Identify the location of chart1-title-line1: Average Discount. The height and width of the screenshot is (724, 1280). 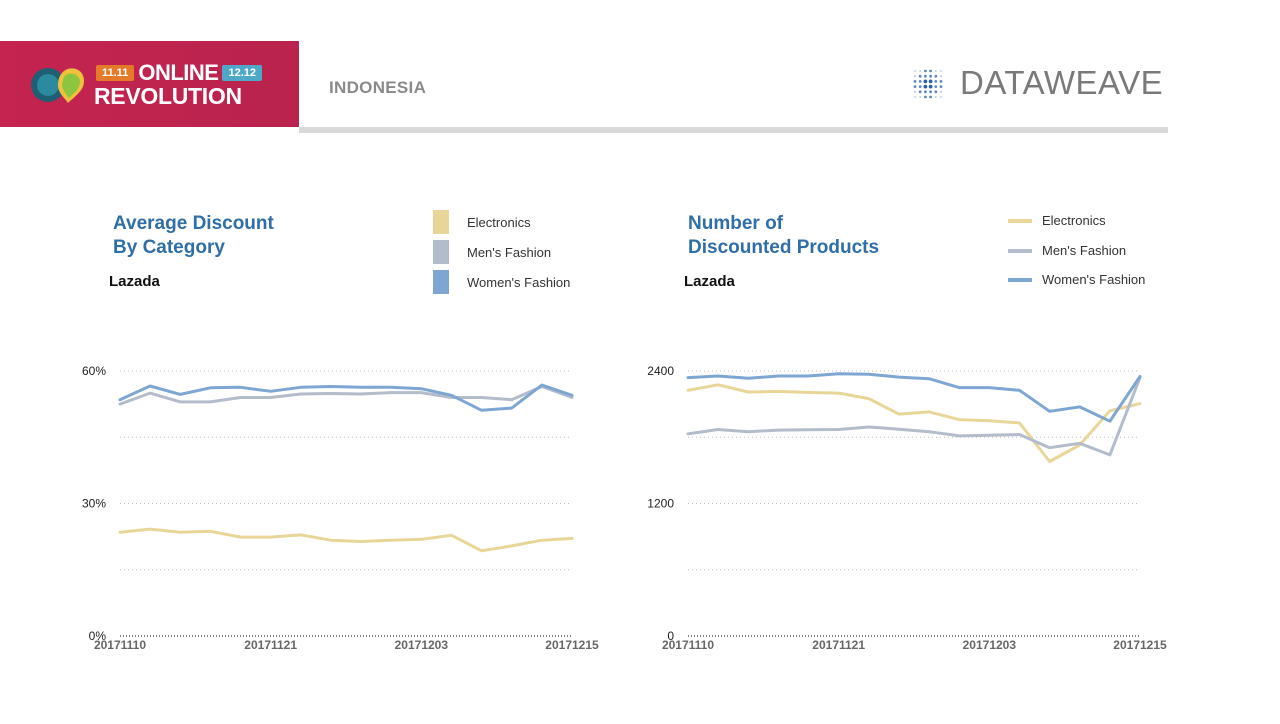
(193, 223).